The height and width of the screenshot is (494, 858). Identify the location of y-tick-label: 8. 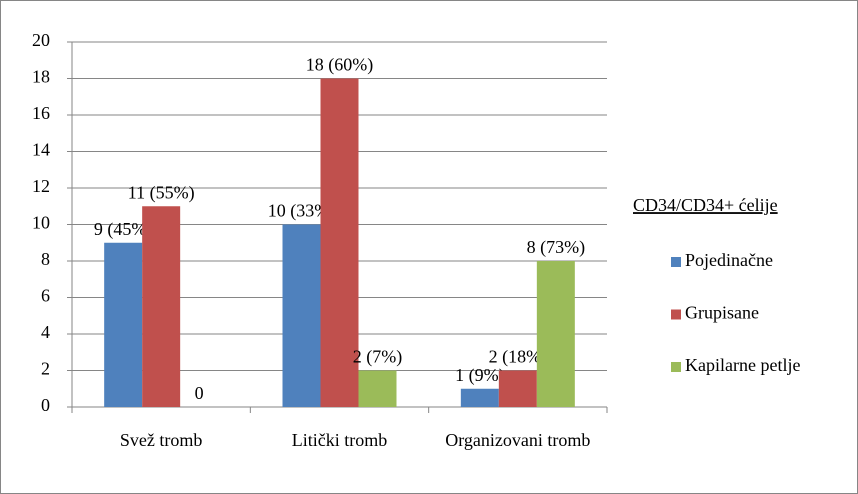
(45, 259).